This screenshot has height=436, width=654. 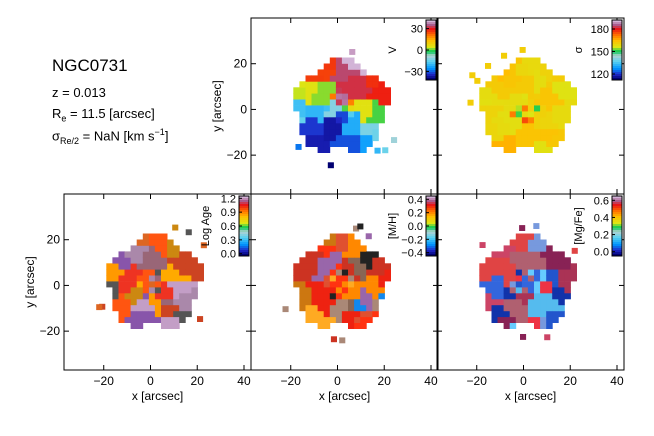 What do you see at coordinates (601, 236) in the screenshot?
I see `colorbar-tick-label: 0.2` at bounding box center [601, 236].